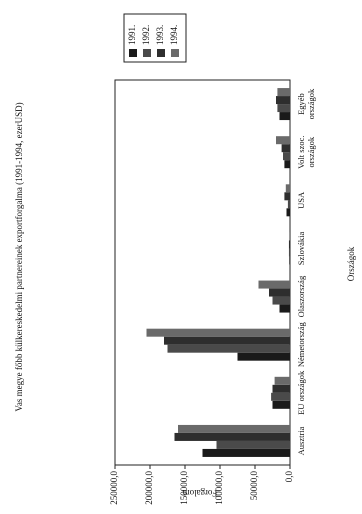 This screenshot has height=514, width=362. Describe the element at coordinates (114, 488) in the screenshot. I see `y-tick-label: 250000,0` at that location.